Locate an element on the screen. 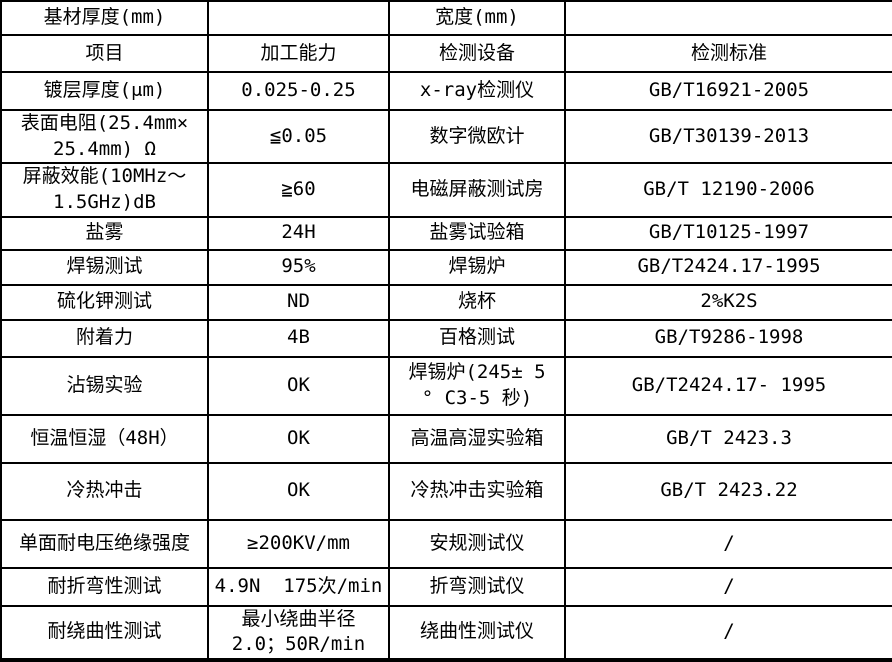 This screenshot has height=662, width=892. table-row-salt-spray: 盐雾 24H 盐雾试验箱 GB/T10125-1997 is located at coordinates (446, 233).